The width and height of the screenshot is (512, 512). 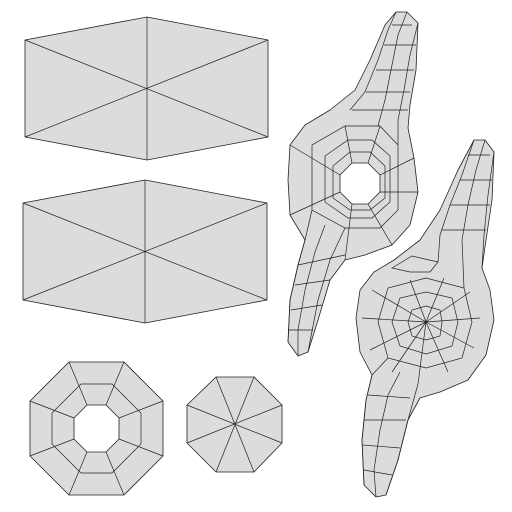 I want to click on upper-hexagon-island, so click(x=146, y=88).